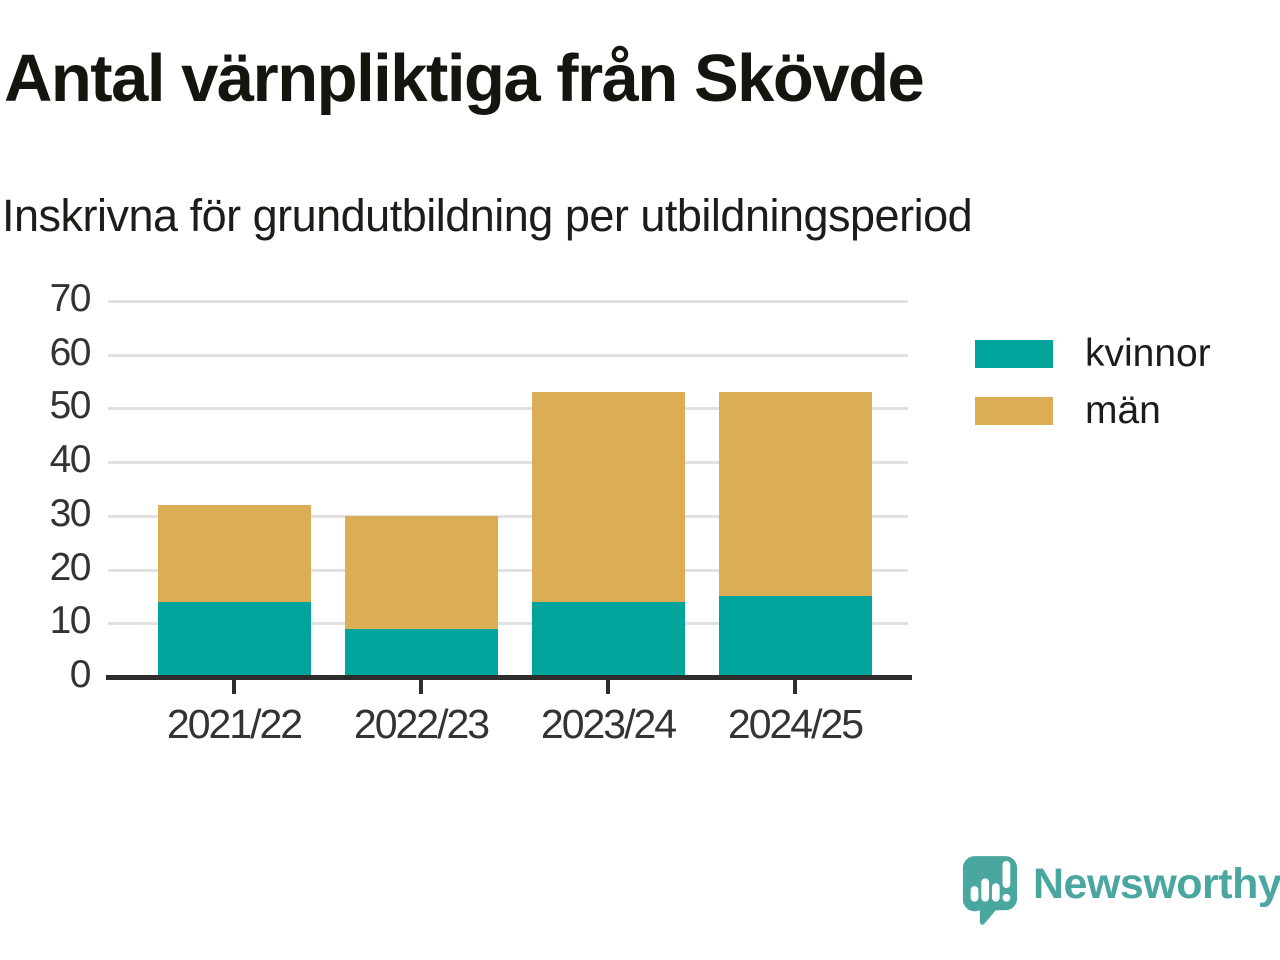 The width and height of the screenshot is (1280, 960). Describe the element at coordinates (70, 460) in the screenshot. I see `y-tick-label: 40` at that location.